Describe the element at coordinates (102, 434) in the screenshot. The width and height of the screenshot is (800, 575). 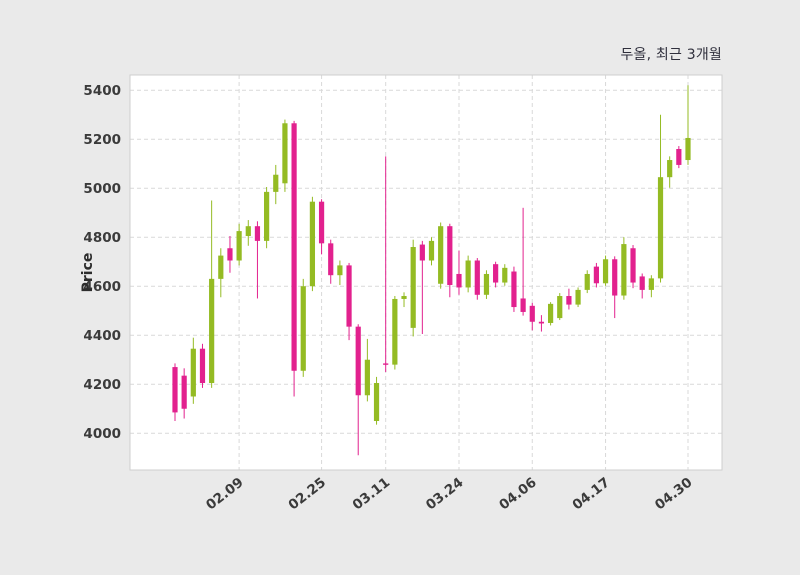
I see `y-tick-label: 4000` at that location.